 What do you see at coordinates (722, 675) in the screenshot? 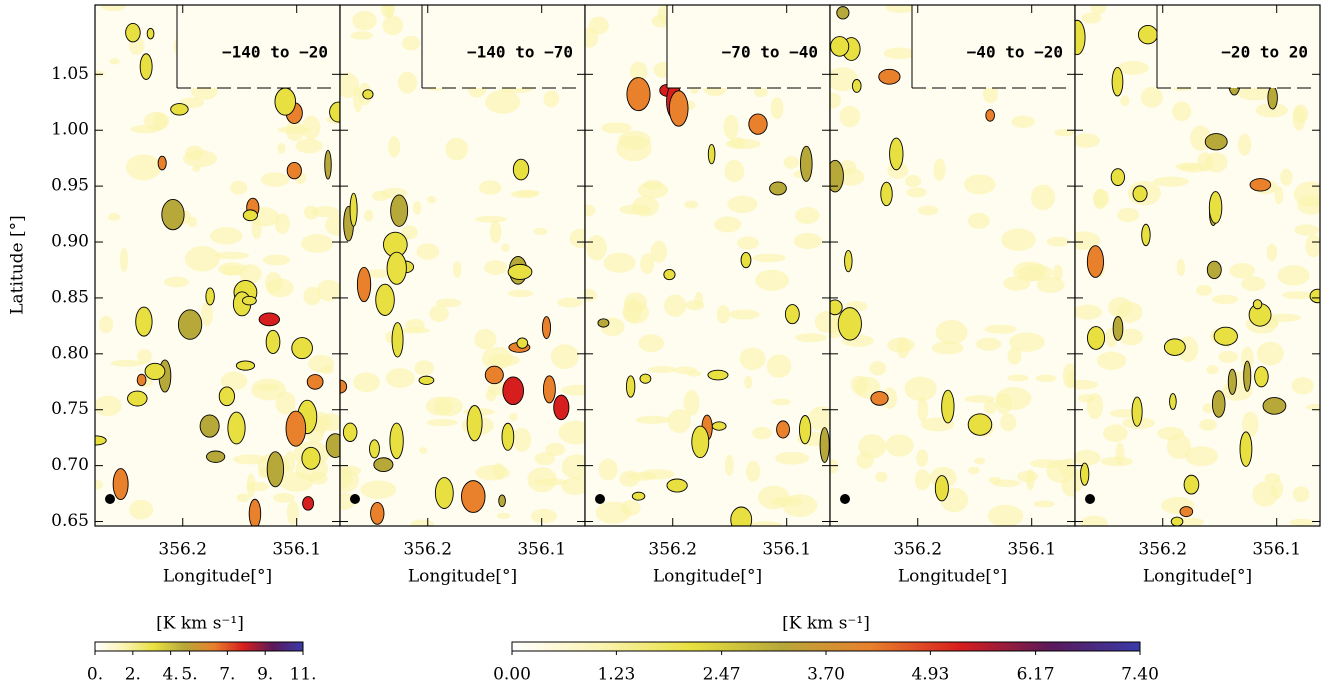
I see `colorbar-tick-label: 2.47` at bounding box center [722, 675].